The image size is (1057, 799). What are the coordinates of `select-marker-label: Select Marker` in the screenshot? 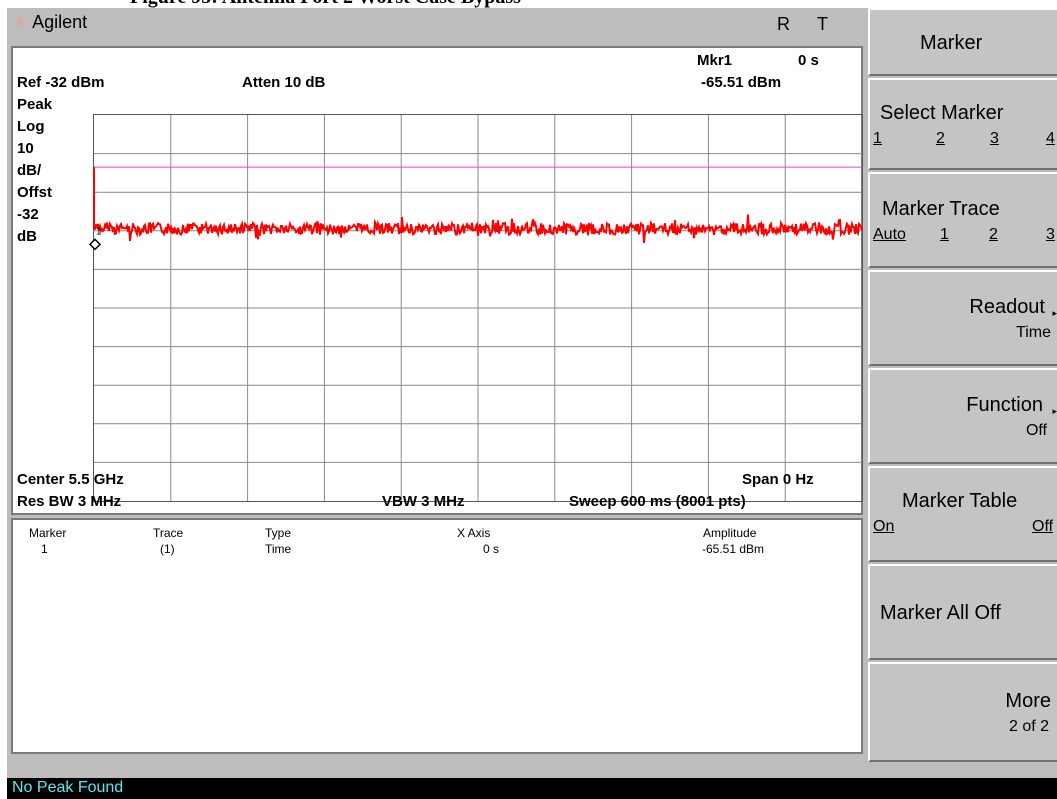 It's located at (942, 113).